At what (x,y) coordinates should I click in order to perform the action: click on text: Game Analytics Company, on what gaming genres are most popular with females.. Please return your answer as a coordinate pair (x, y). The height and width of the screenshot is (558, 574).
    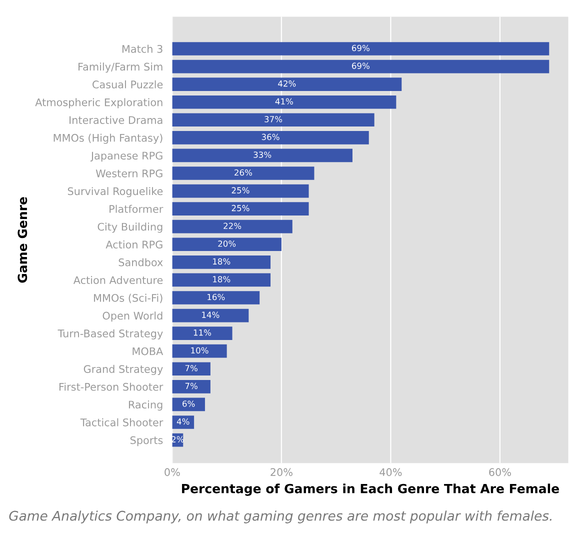
    Looking at the image, I should click on (280, 517).